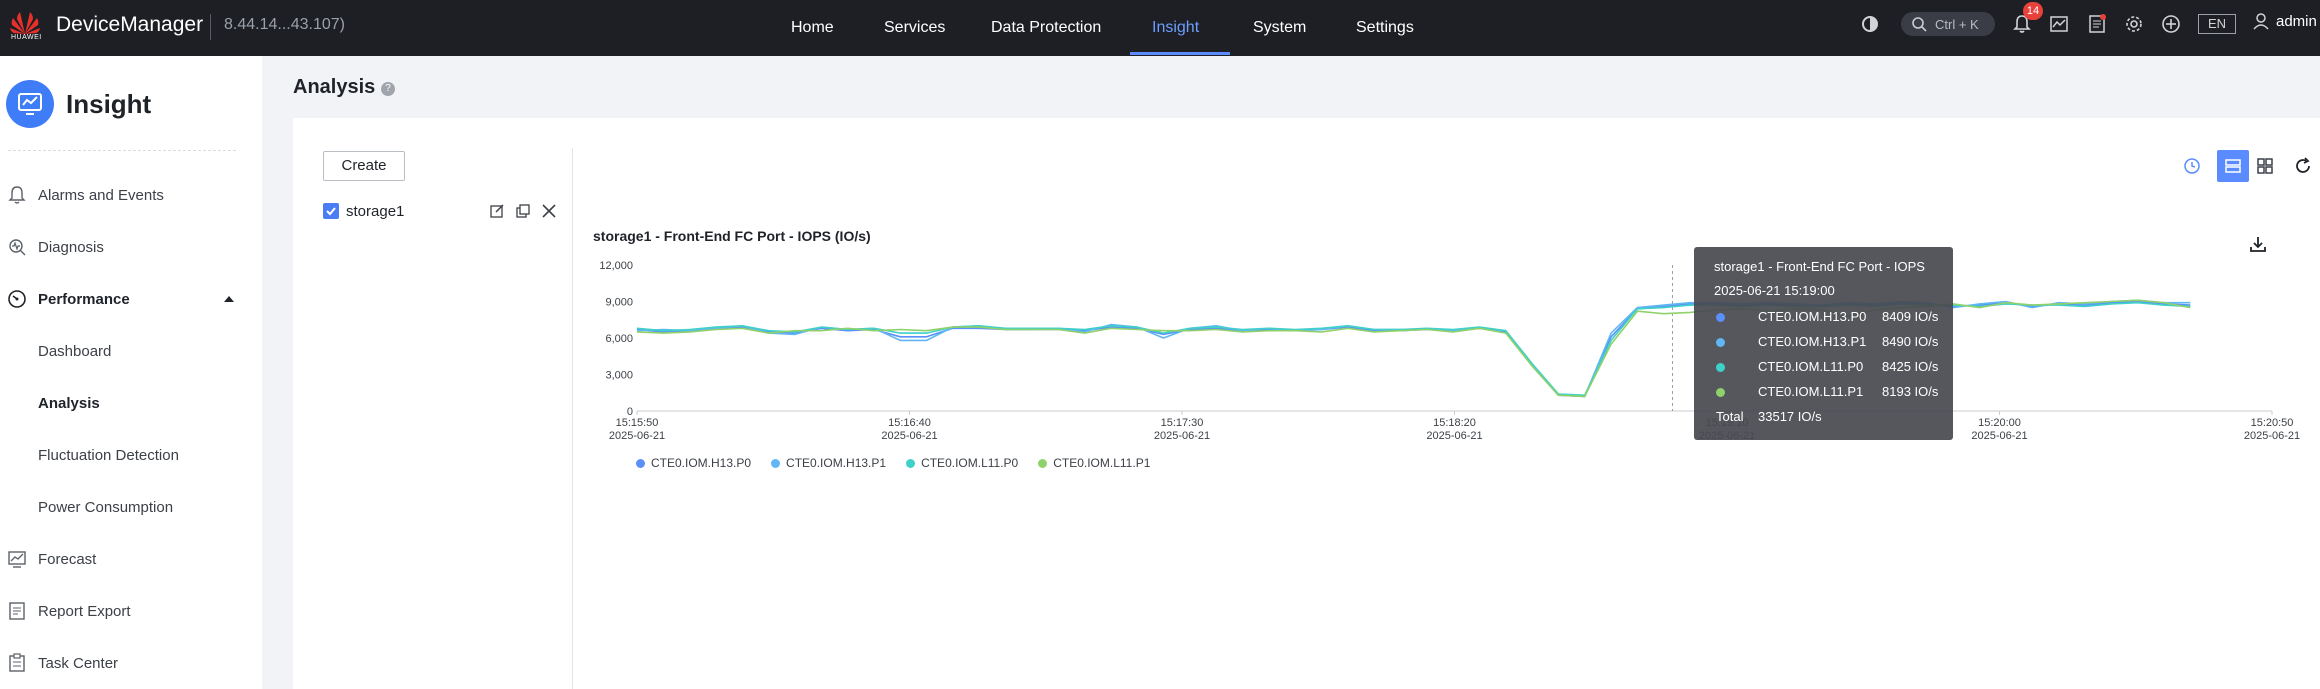  Describe the element at coordinates (2134, 24) in the screenshot. I see `settings-gear-icon` at that location.